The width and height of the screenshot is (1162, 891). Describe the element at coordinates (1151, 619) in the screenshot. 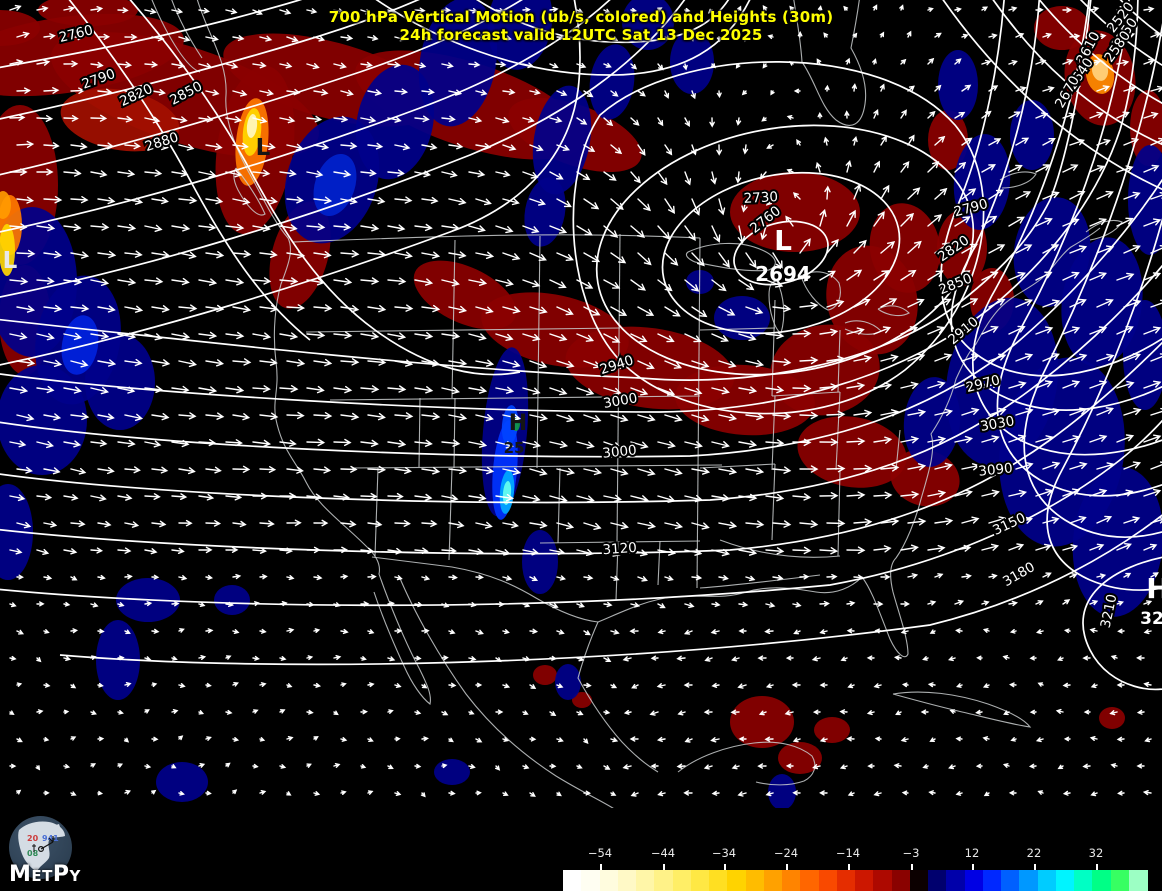

I see `pressure-center-value: 32` at that location.